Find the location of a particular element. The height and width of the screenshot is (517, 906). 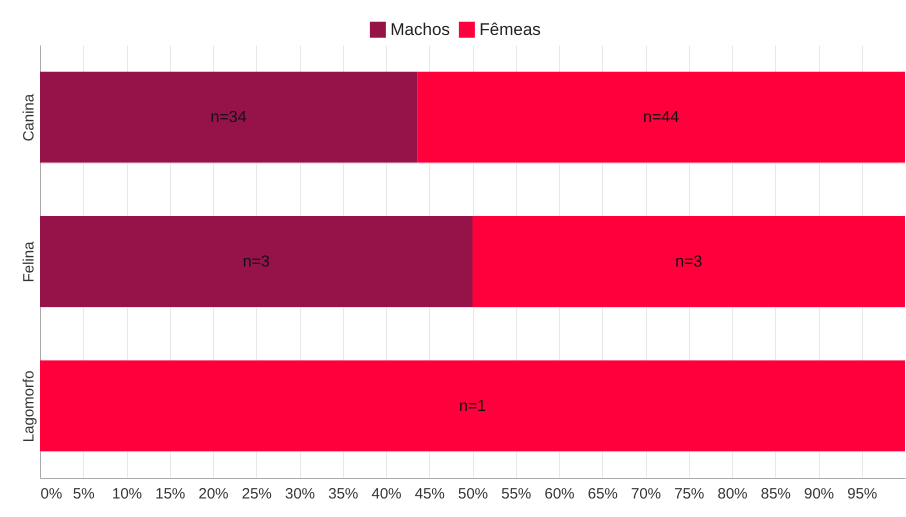

y-tick-label: Felina is located at coordinates (29, 261).